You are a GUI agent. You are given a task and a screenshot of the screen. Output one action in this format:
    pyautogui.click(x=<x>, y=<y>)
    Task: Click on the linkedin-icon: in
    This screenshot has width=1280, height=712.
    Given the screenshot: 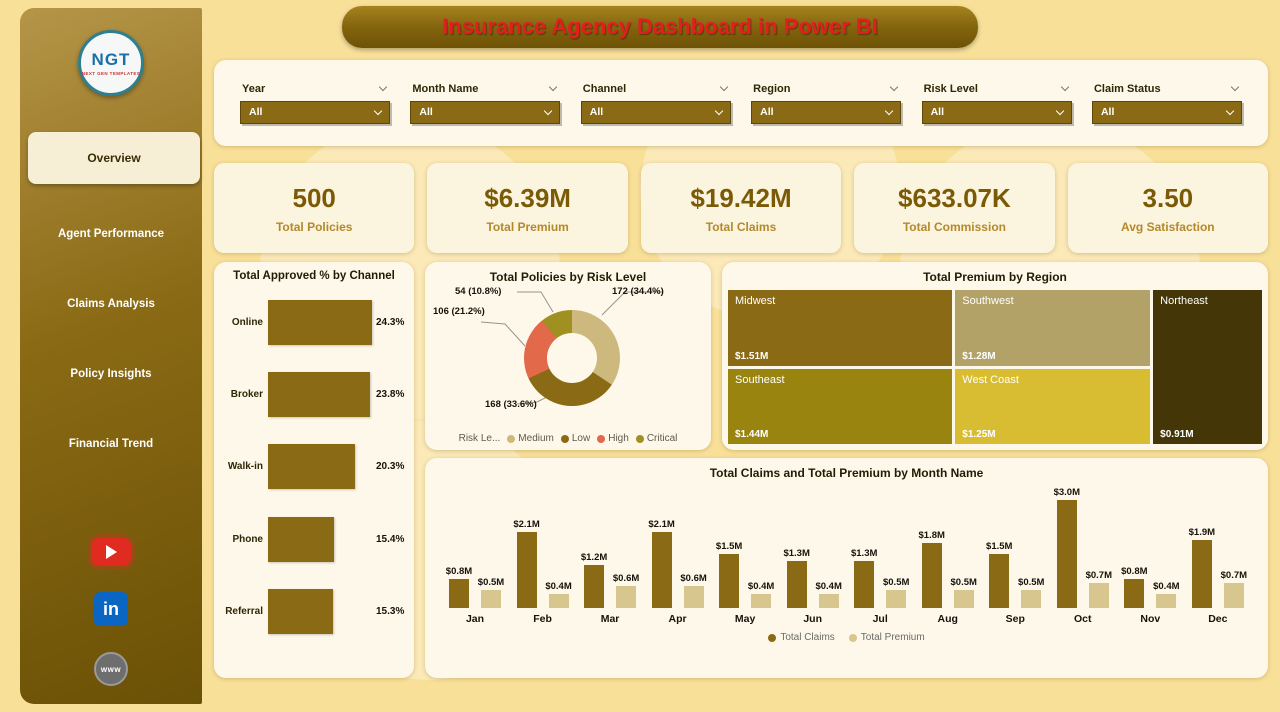 What is the action you would take?
    pyautogui.click(x=111, y=609)
    